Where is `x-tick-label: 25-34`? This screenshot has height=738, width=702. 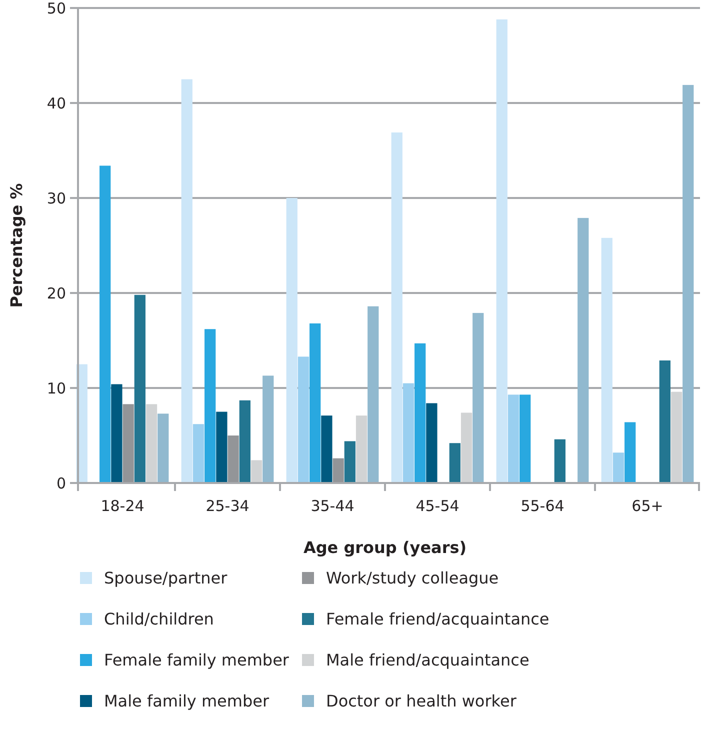 x-tick-label: 25-34 is located at coordinates (228, 506).